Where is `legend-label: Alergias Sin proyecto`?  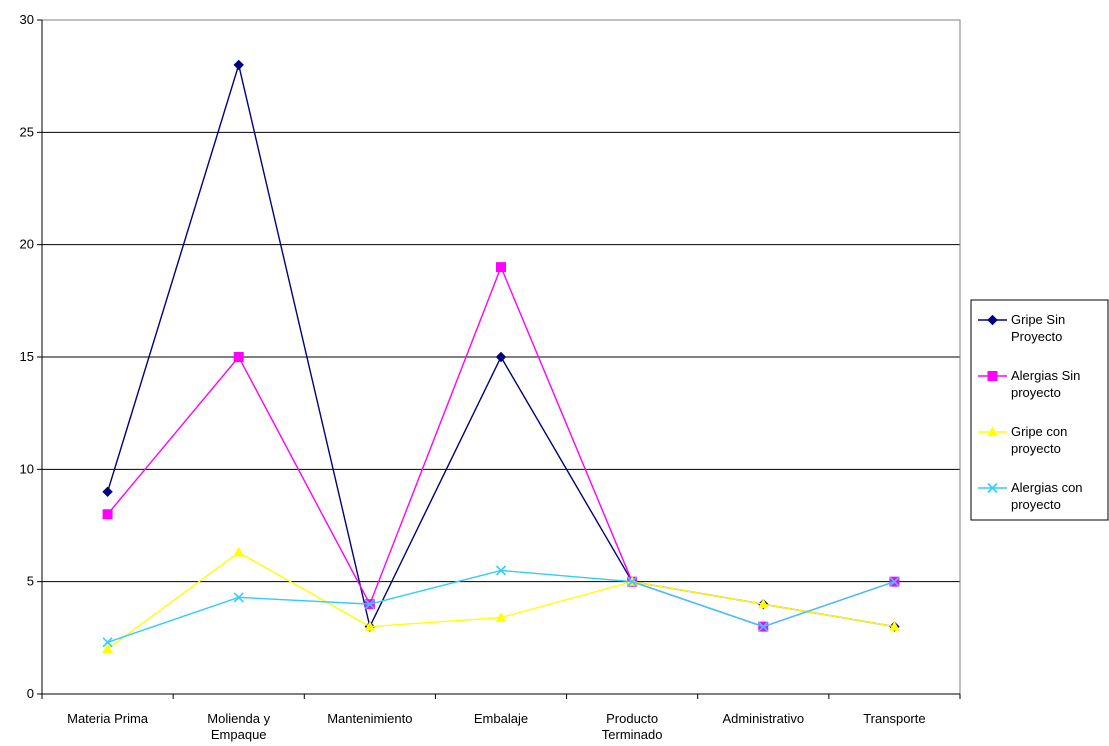
legend-label: Alergias Sin proyecto is located at coordinates (1045, 384).